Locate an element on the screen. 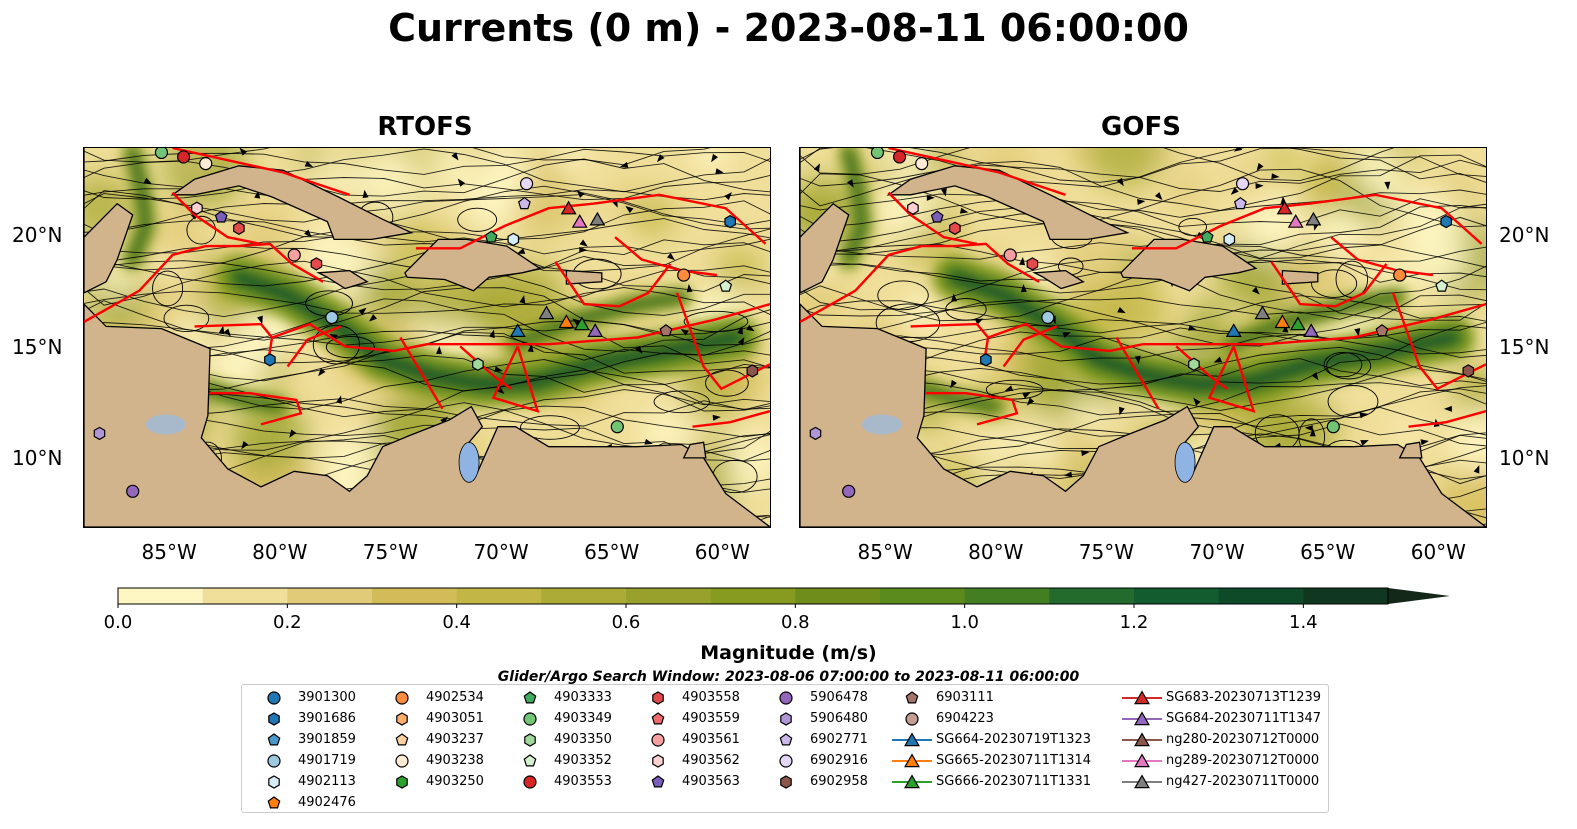 The height and width of the screenshot is (829, 1577). legend-label: 4903350 is located at coordinates (583, 739).